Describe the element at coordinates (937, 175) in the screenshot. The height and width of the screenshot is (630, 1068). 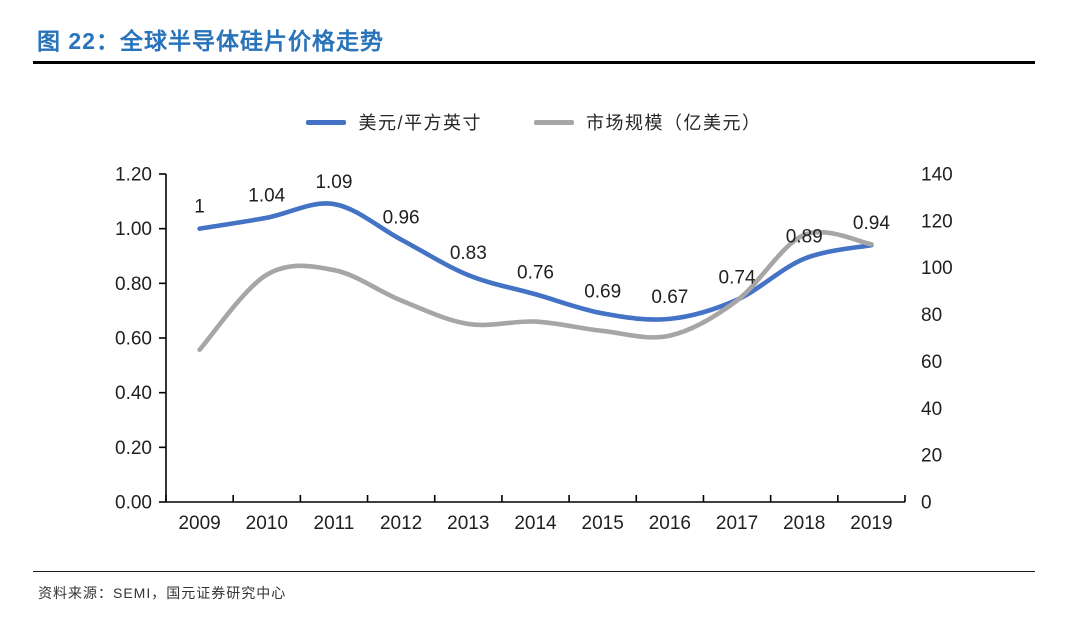
I see `right-axis-tick-label: 140` at that location.